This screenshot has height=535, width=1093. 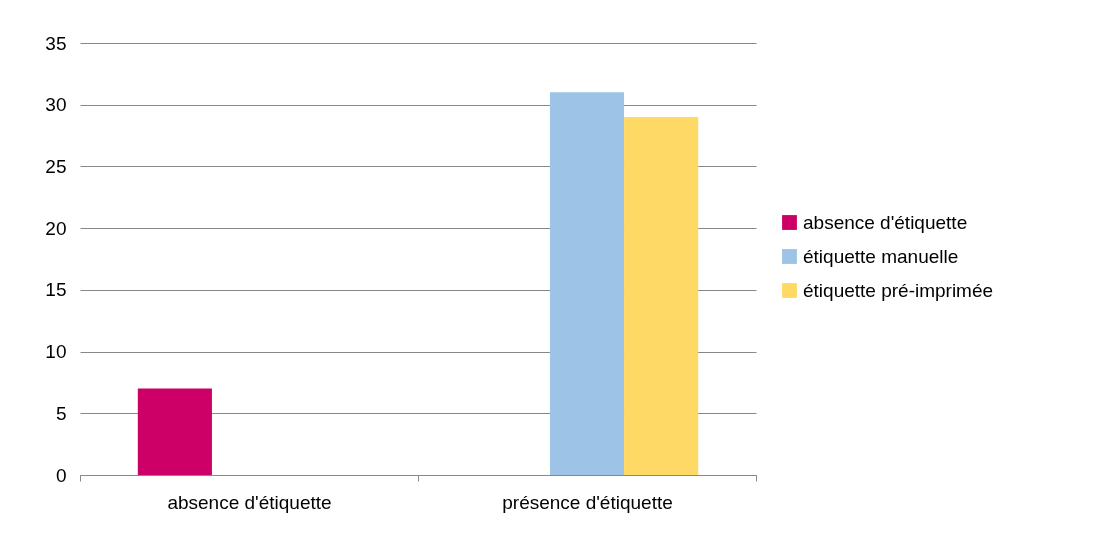 What do you see at coordinates (56, 290) in the screenshot?
I see `y-tick-label: 15` at bounding box center [56, 290].